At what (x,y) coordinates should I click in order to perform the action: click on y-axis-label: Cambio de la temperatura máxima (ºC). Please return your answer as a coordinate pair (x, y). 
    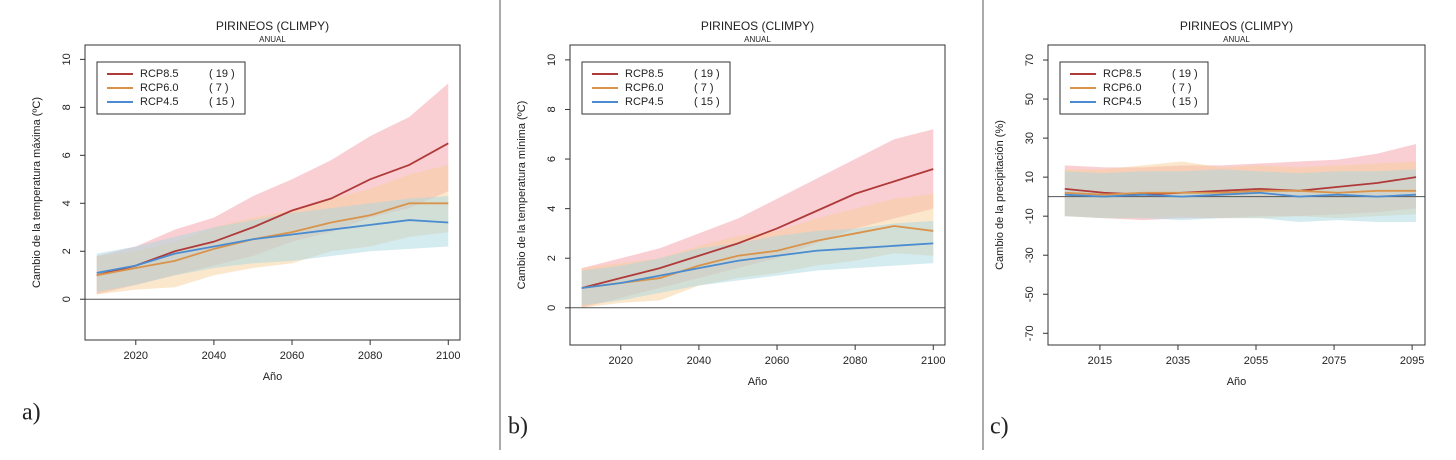
    Looking at the image, I should click on (37, 192).